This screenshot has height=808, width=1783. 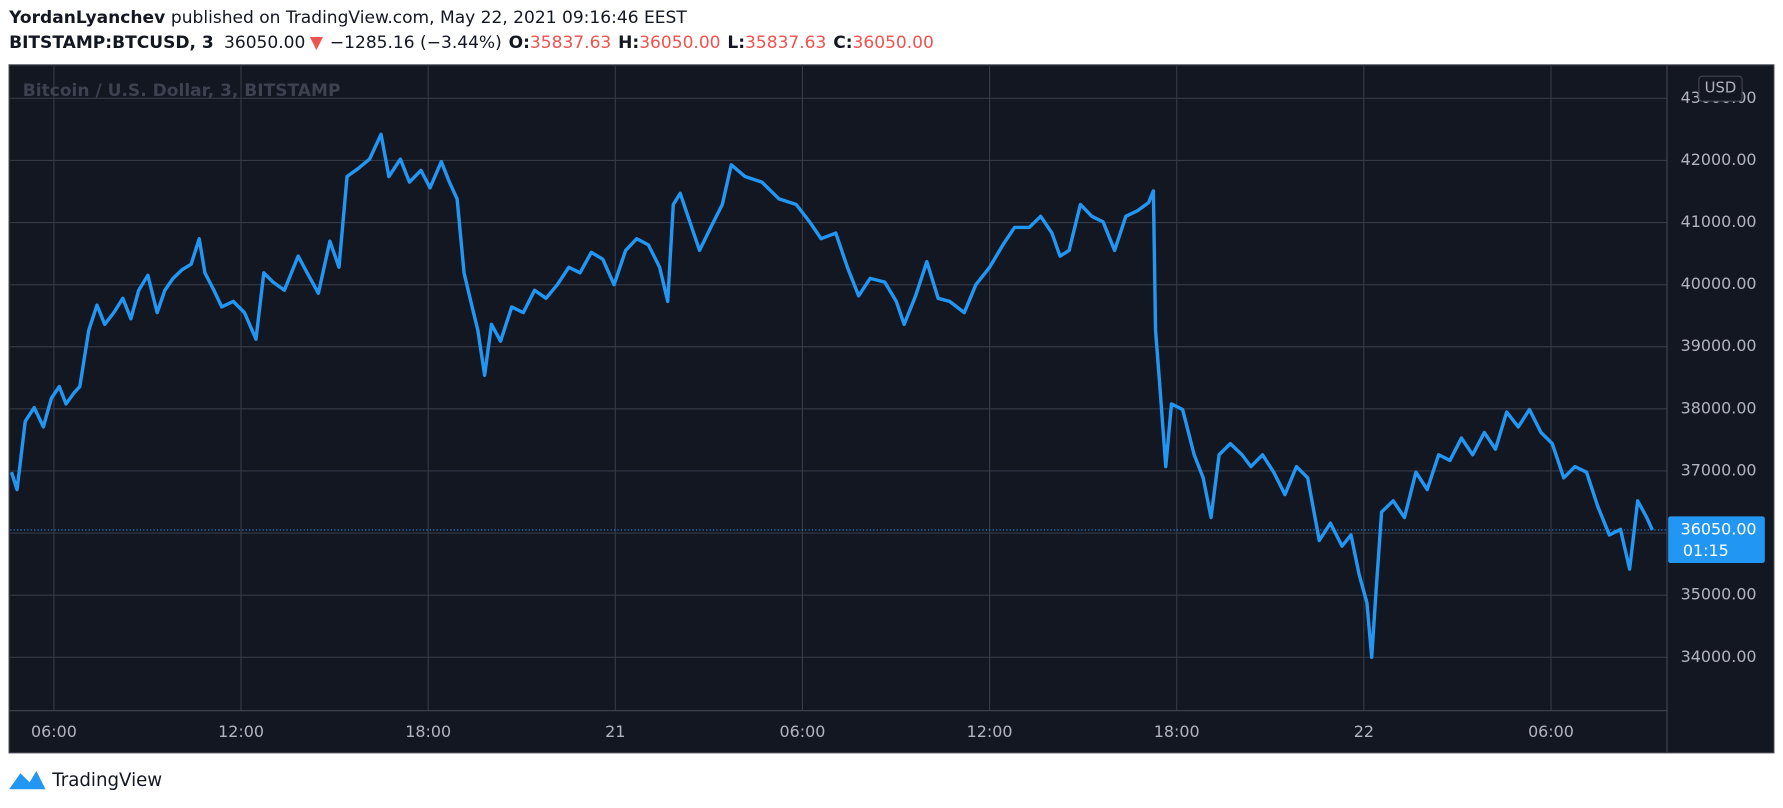 What do you see at coordinates (317, 43) in the screenshot?
I see `change-arrow: ▼` at bounding box center [317, 43].